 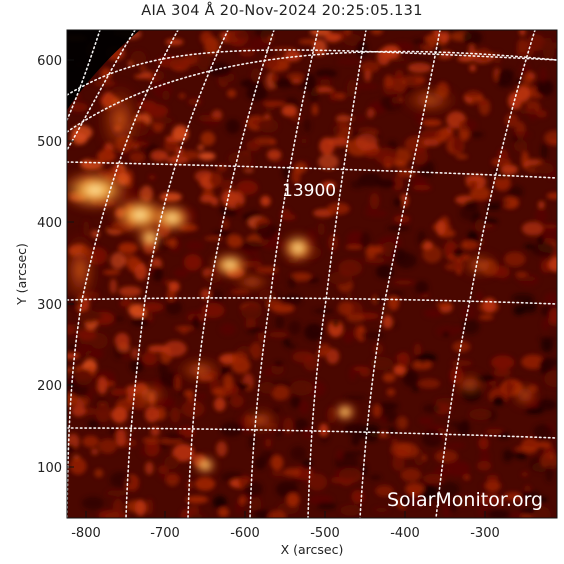 What do you see at coordinates (485, 533) in the screenshot?
I see `x-tick-label: -300` at bounding box center [485, 533].